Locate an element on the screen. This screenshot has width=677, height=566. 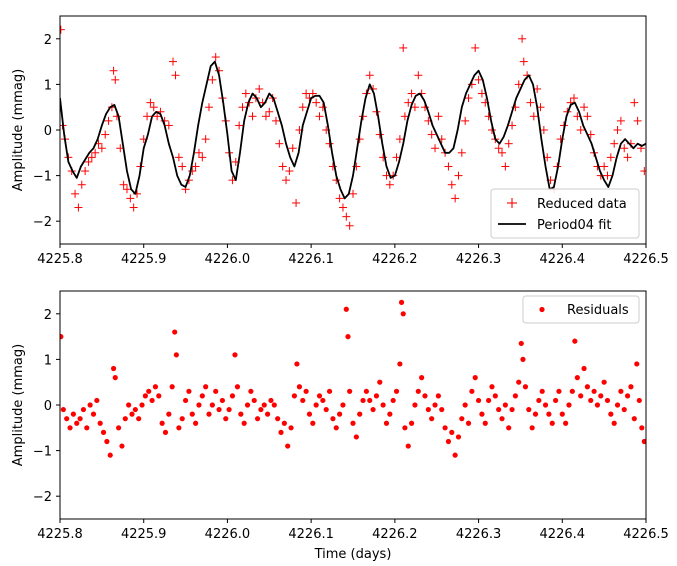
legend-plus-marker is located at coordinates (512, 203).